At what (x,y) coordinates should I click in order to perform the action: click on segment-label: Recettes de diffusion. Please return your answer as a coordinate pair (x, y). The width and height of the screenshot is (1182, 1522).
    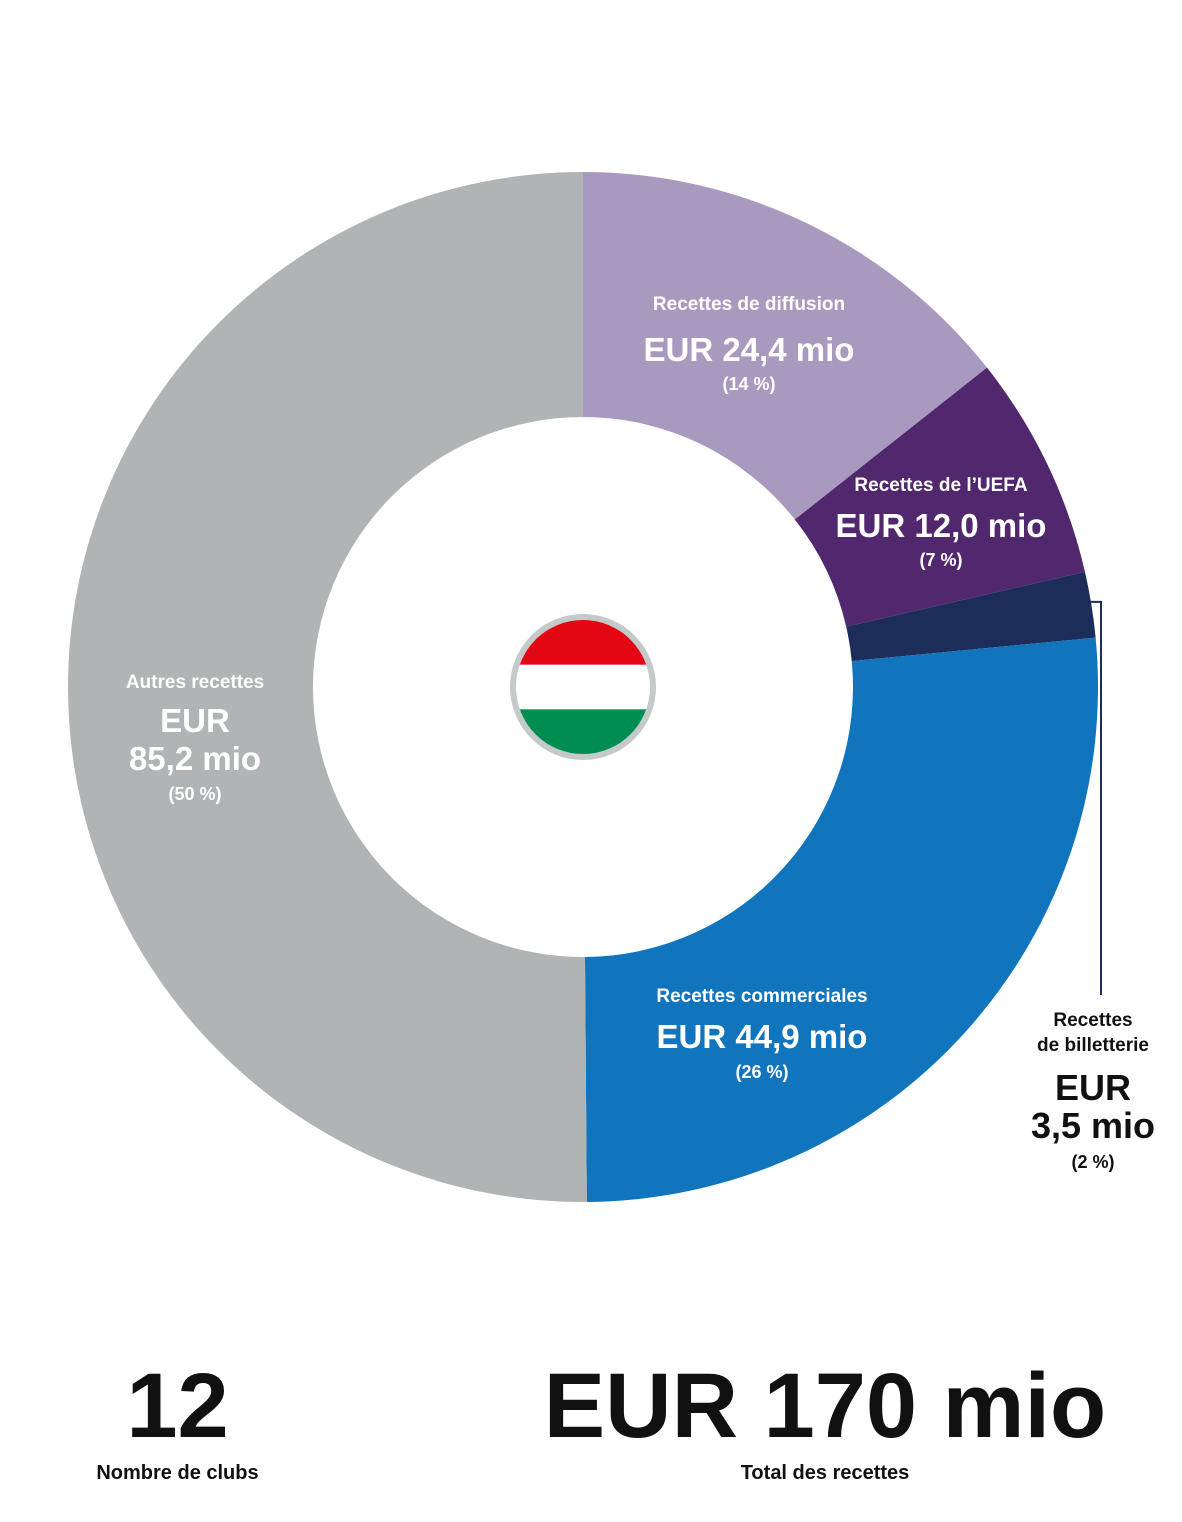
    Looking at the image, I should click on (749, 304).